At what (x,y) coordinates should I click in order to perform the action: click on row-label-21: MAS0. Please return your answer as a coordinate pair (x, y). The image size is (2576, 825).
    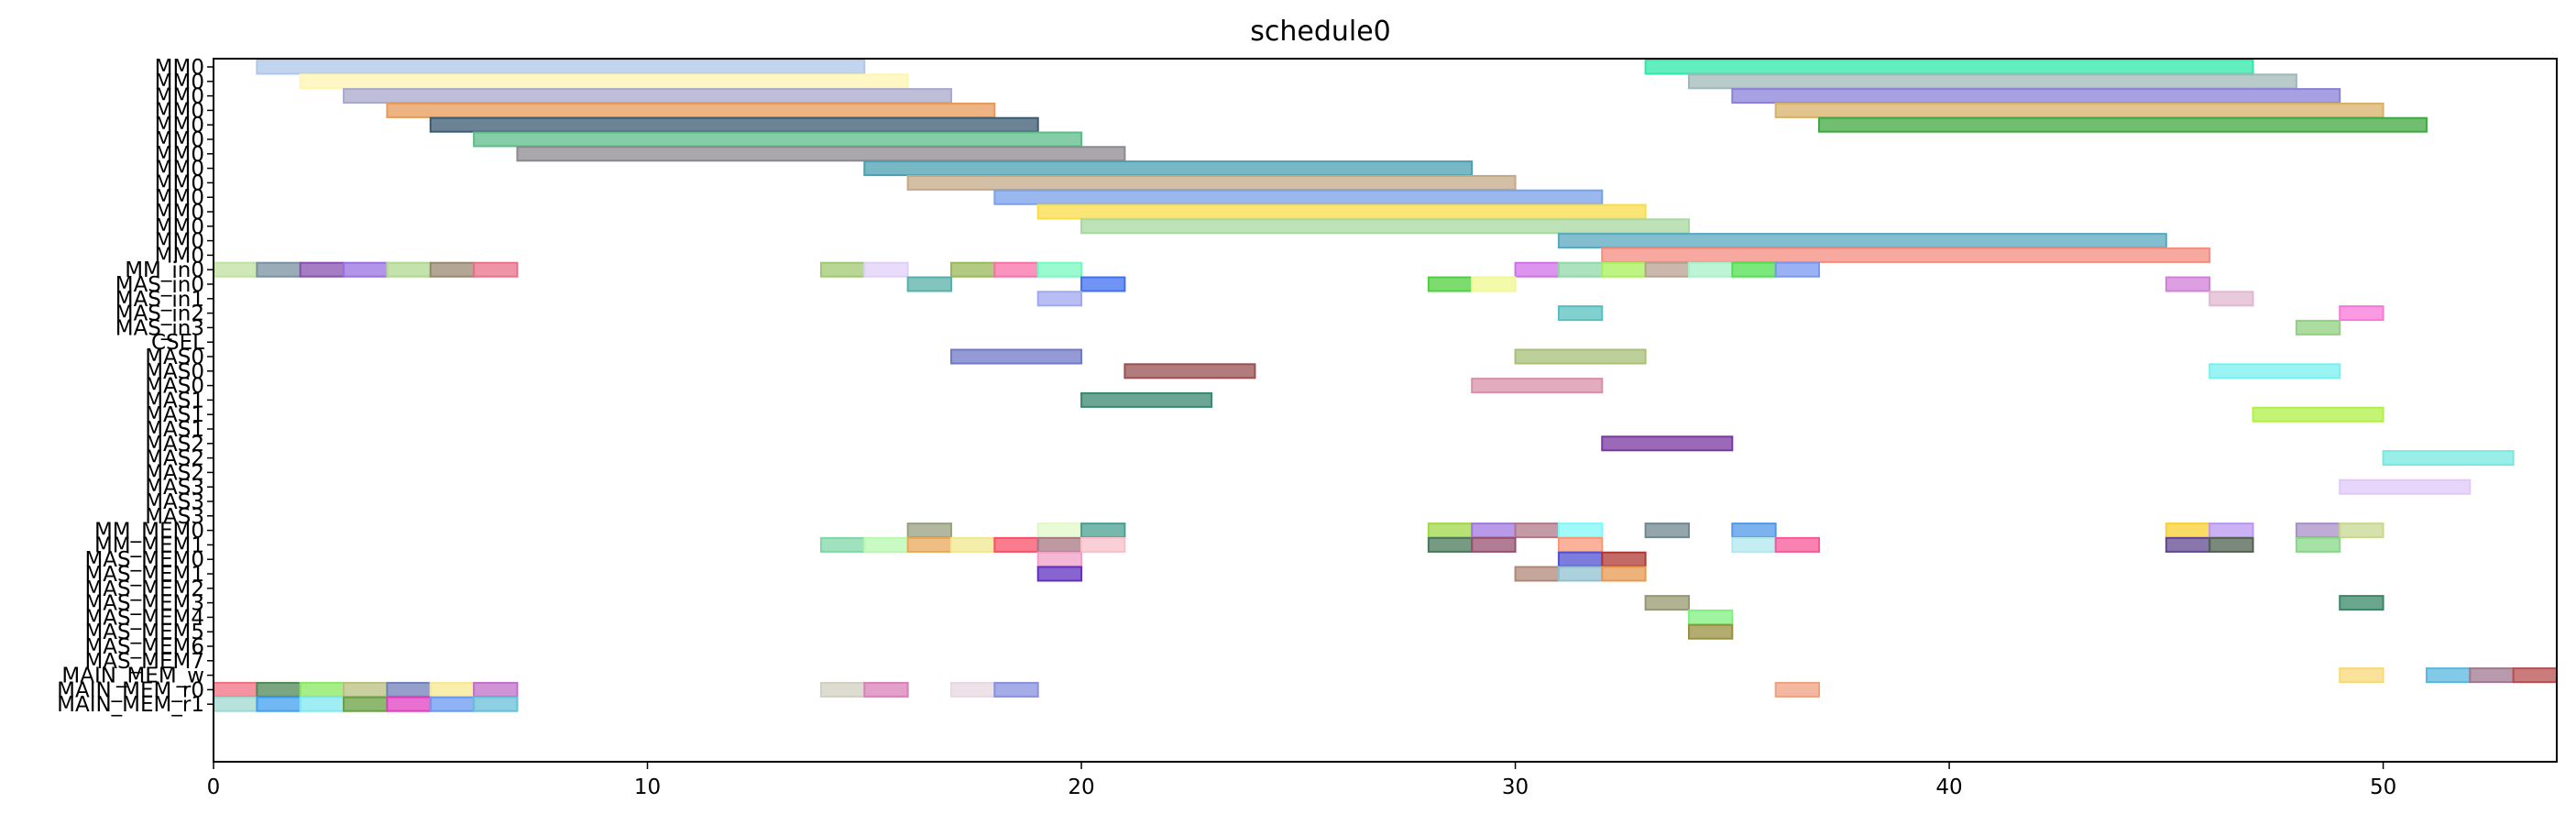
    Looking at the image, I should click on (174, 372).